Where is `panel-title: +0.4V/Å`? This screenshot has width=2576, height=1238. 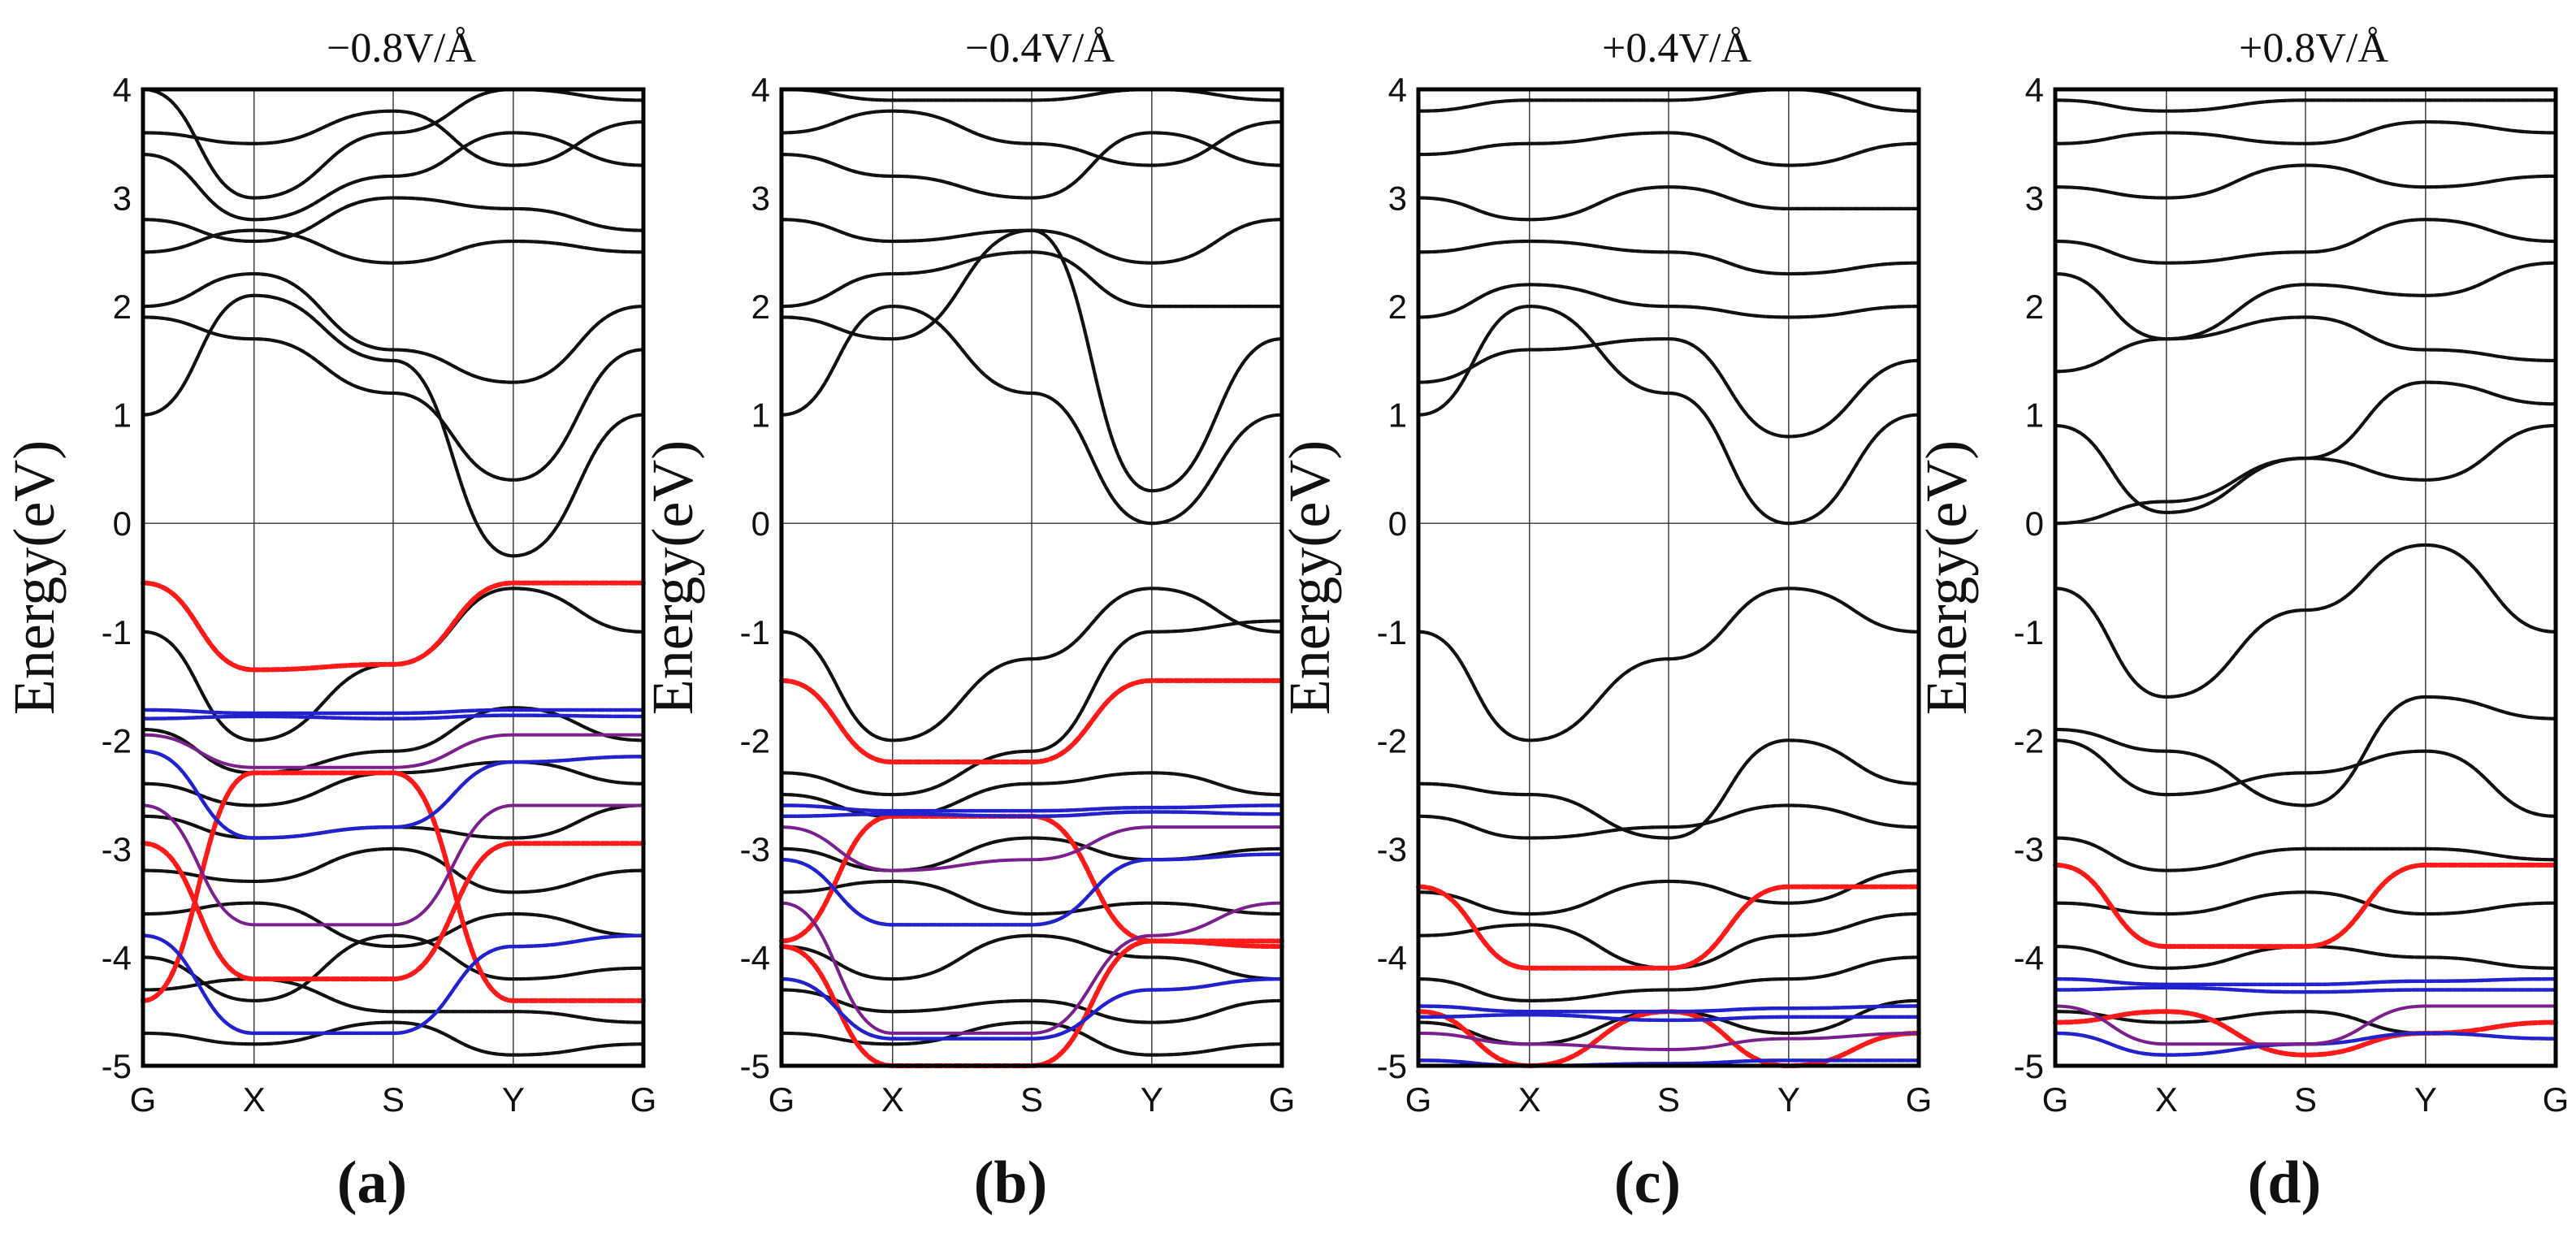
panel-title: +0.4V/Å is located at coordinates (1676, 48).